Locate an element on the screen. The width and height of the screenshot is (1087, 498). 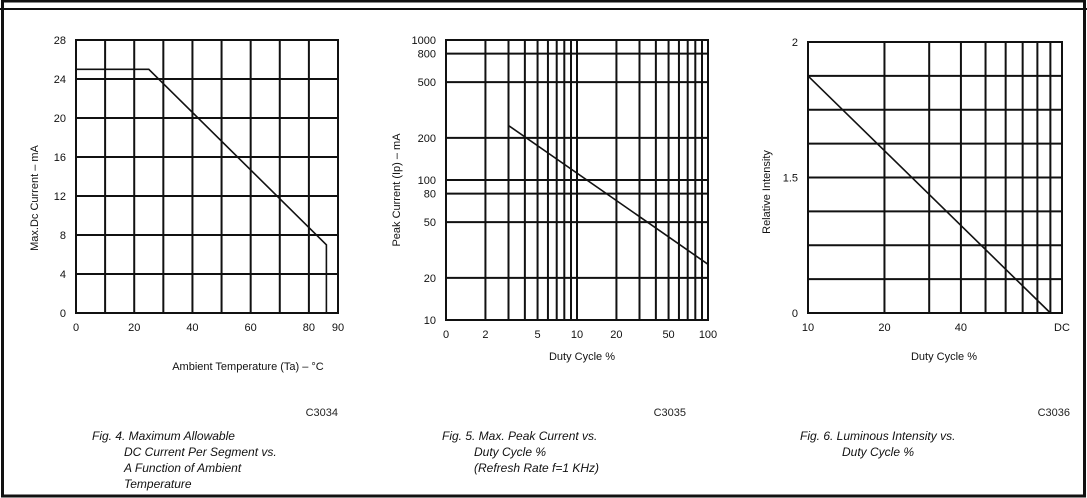
chart-1-caption-line-3: A Function of Ambient is located at coordinates (182, 468).